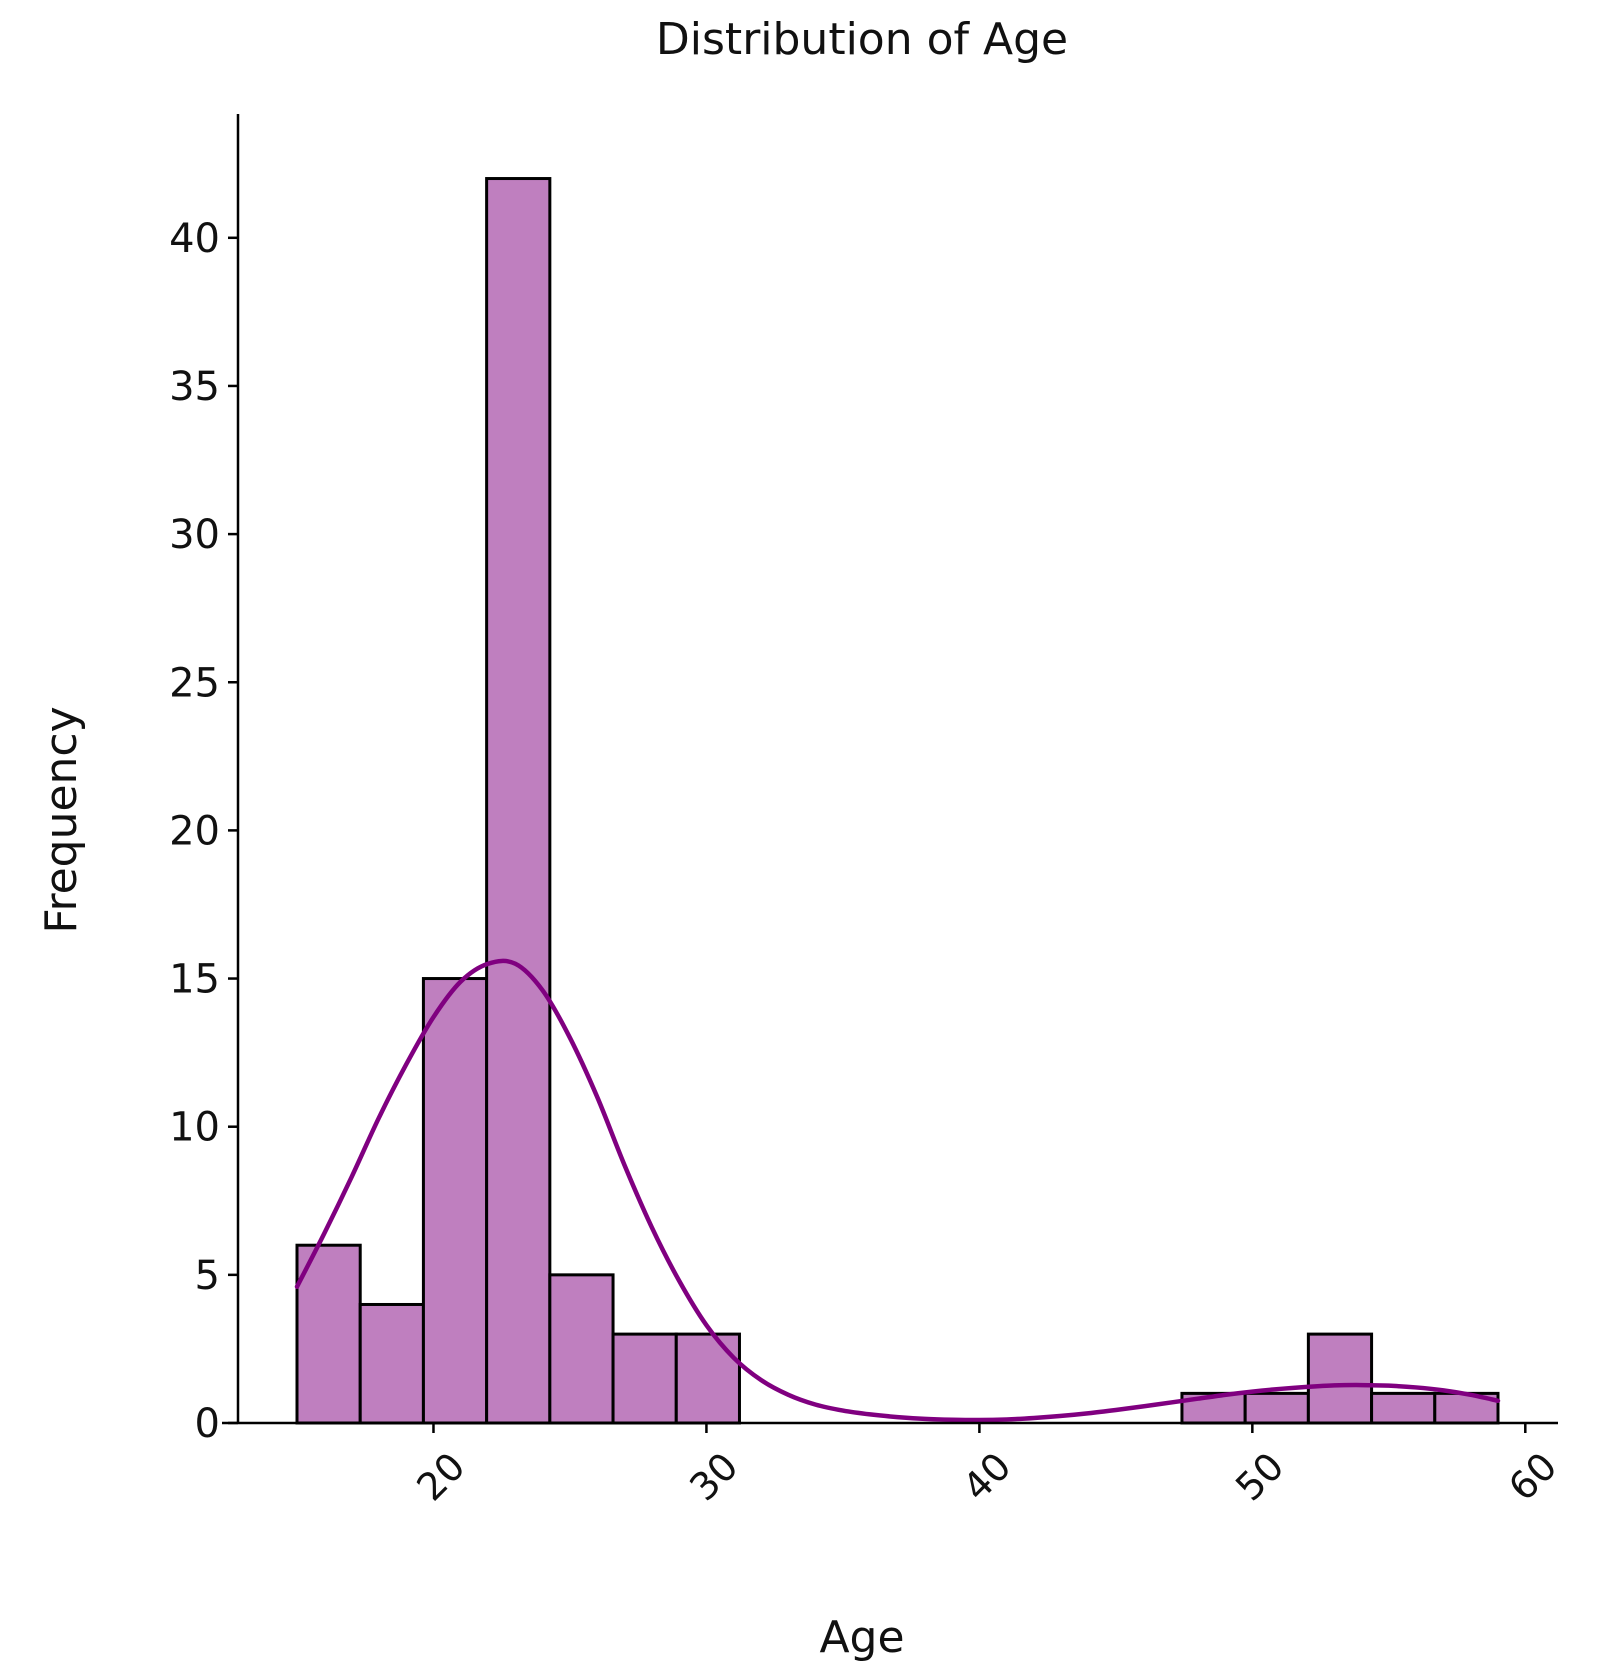 Image resolution: width=1608 pixels, height=1674 pixels. Describe the element at coordinates (61, 819) in the screenshot. I see `y-axis-label: Frequency` at that location.